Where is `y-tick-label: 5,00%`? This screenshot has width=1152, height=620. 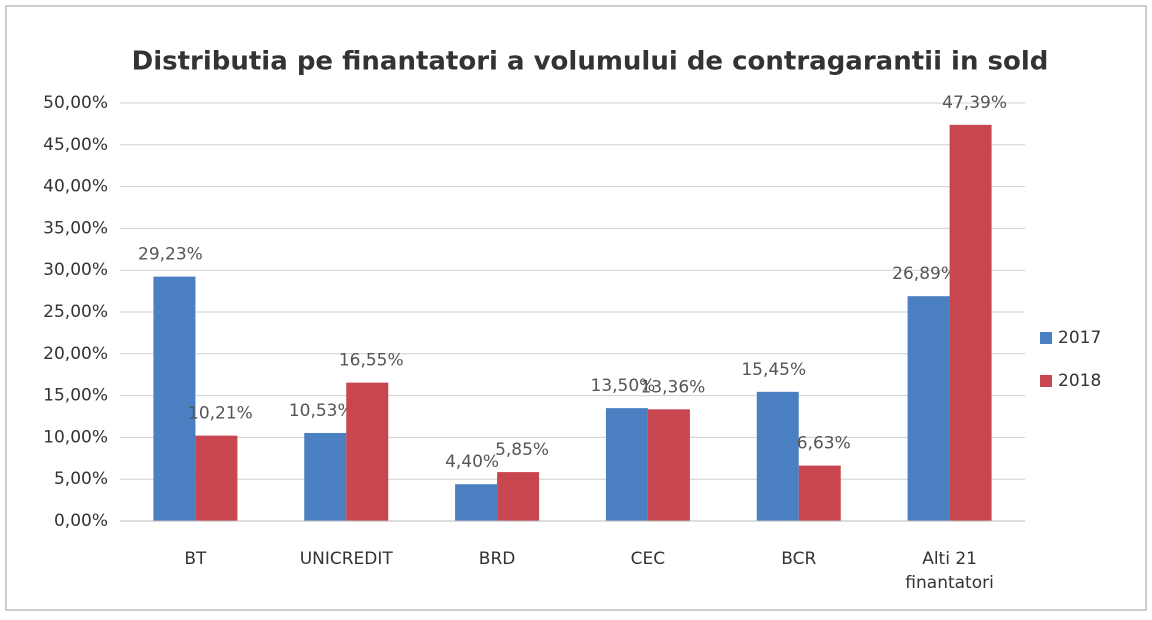
y-tick-label: 5,00% is located at coordinates (81, 479).